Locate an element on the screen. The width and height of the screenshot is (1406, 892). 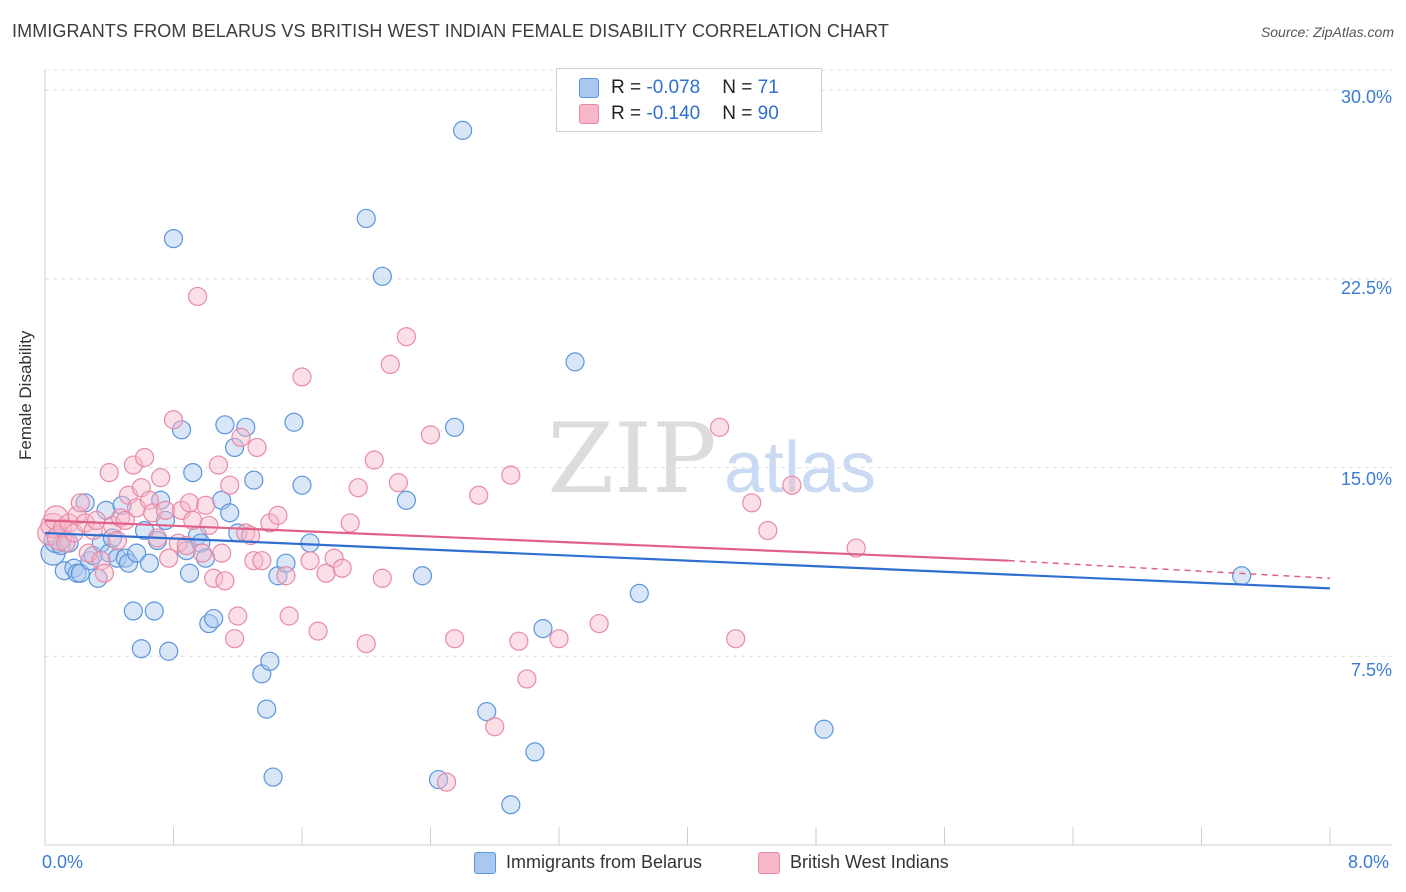
legend-n-value: 71 is located at coordinates (768, 87).